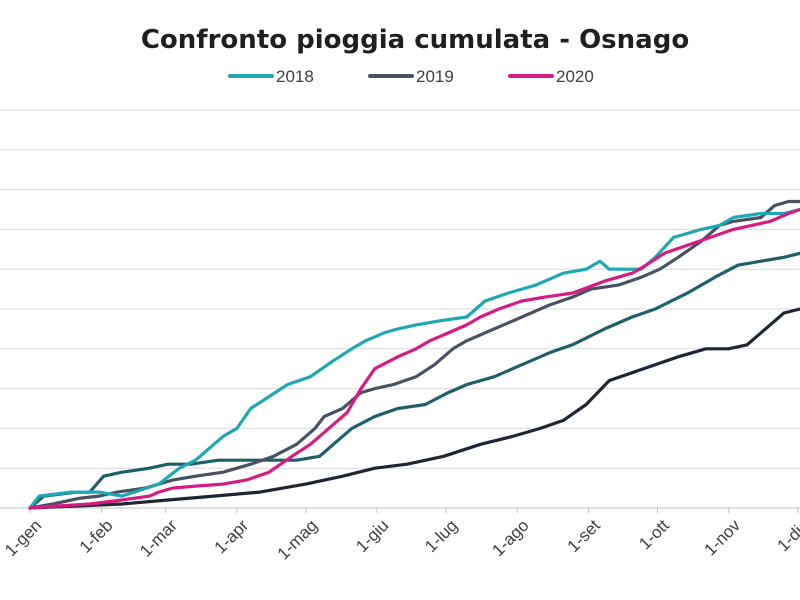  Describe the element at coordinates (232, 537) in the screenshot. I see `x-tick-label: 1-apr` at that location.